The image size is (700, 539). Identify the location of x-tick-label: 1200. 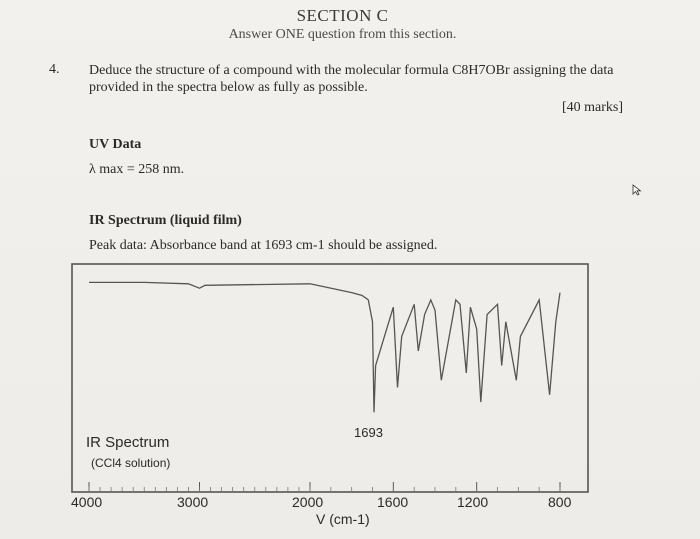
(473, 502).